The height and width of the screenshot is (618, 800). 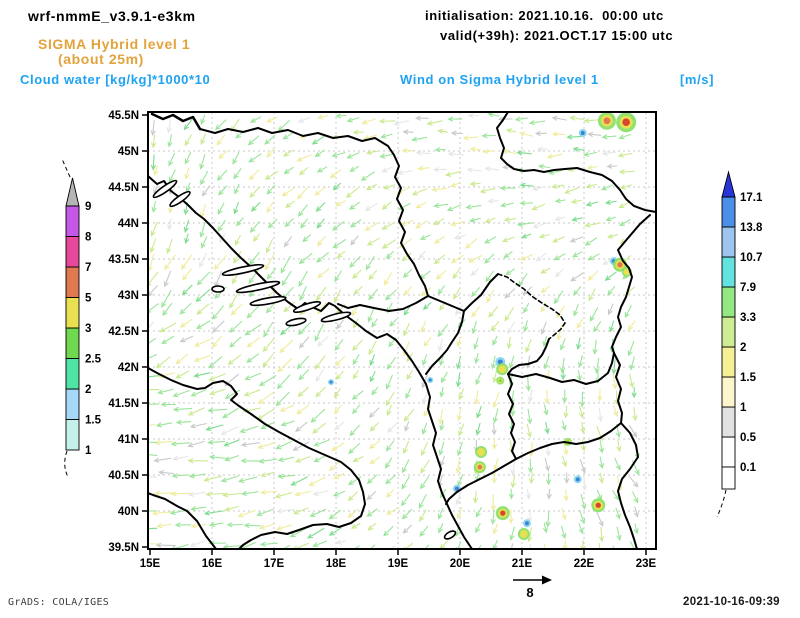 What do you see at coordinates (176, 121) in the screenshot?
I see `border-top-left` at bounding box center [176, 121].